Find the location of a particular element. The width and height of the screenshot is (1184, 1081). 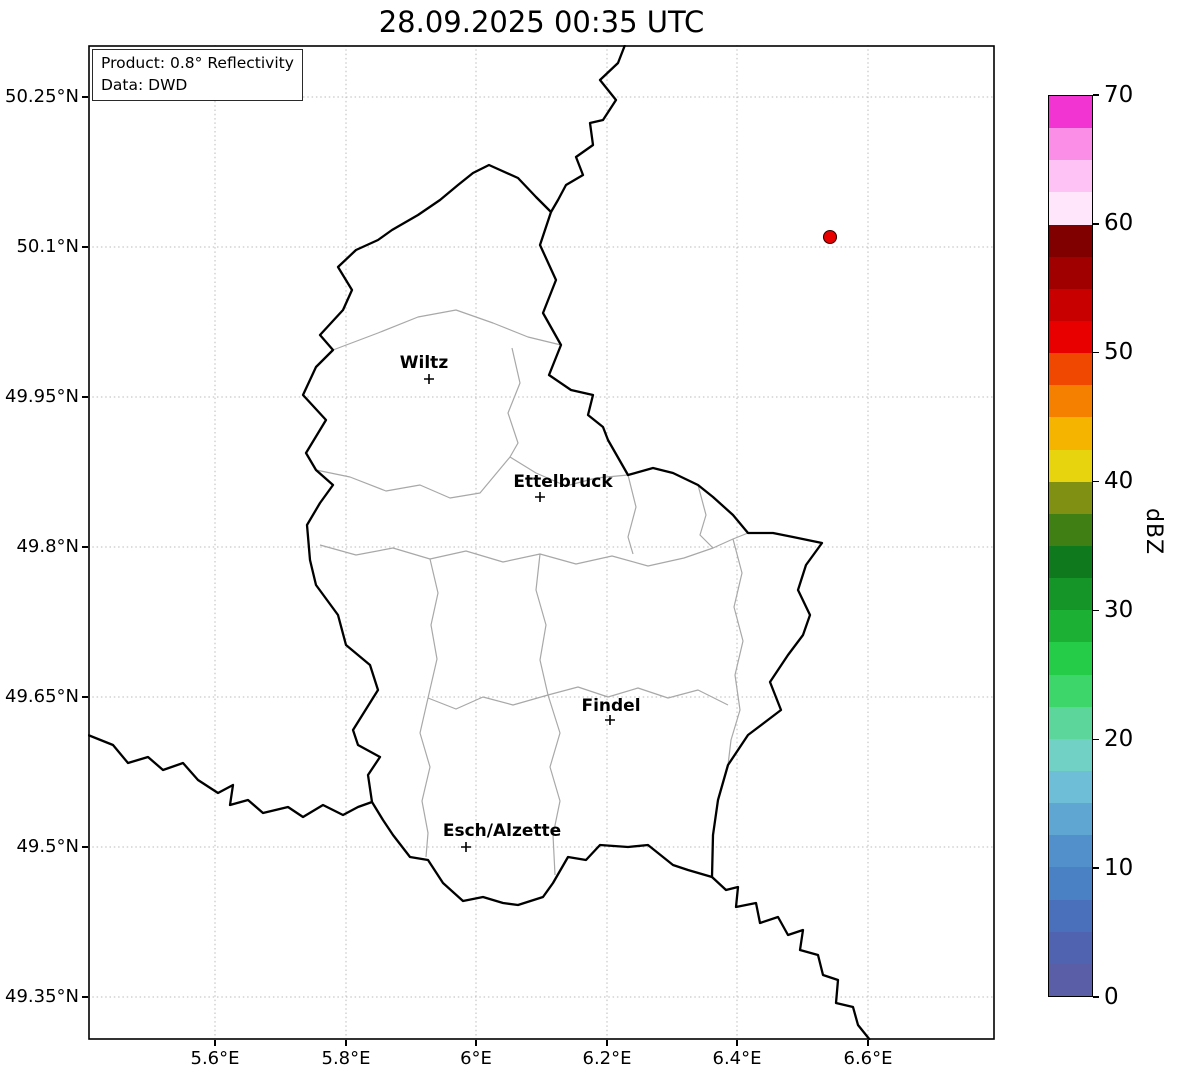

colorbar-tick-label: 10 is located at coordinates (1119, 867).